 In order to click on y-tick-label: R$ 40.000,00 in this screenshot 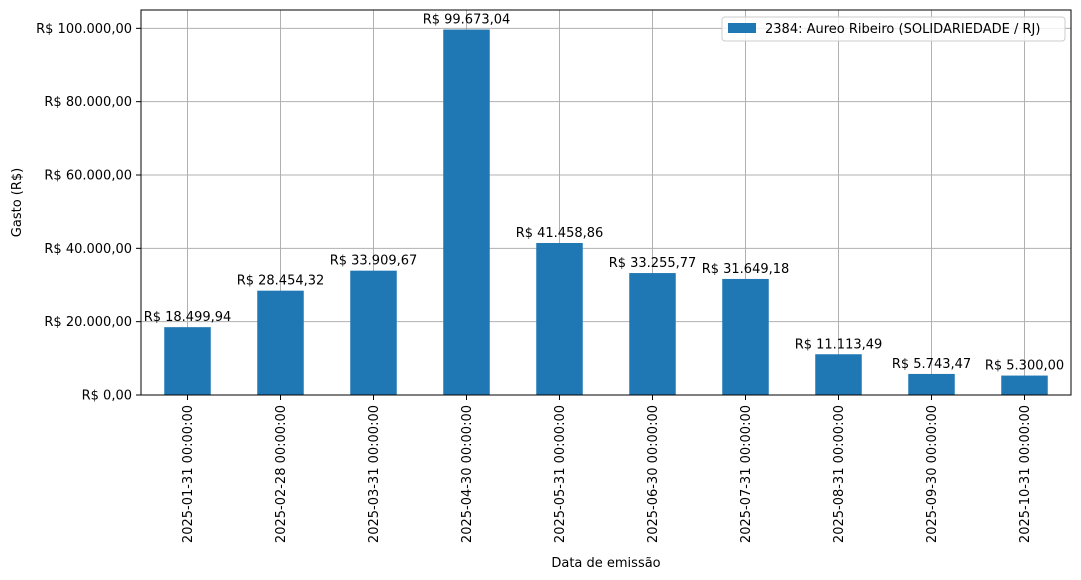, I will do `click(88, 249)`.